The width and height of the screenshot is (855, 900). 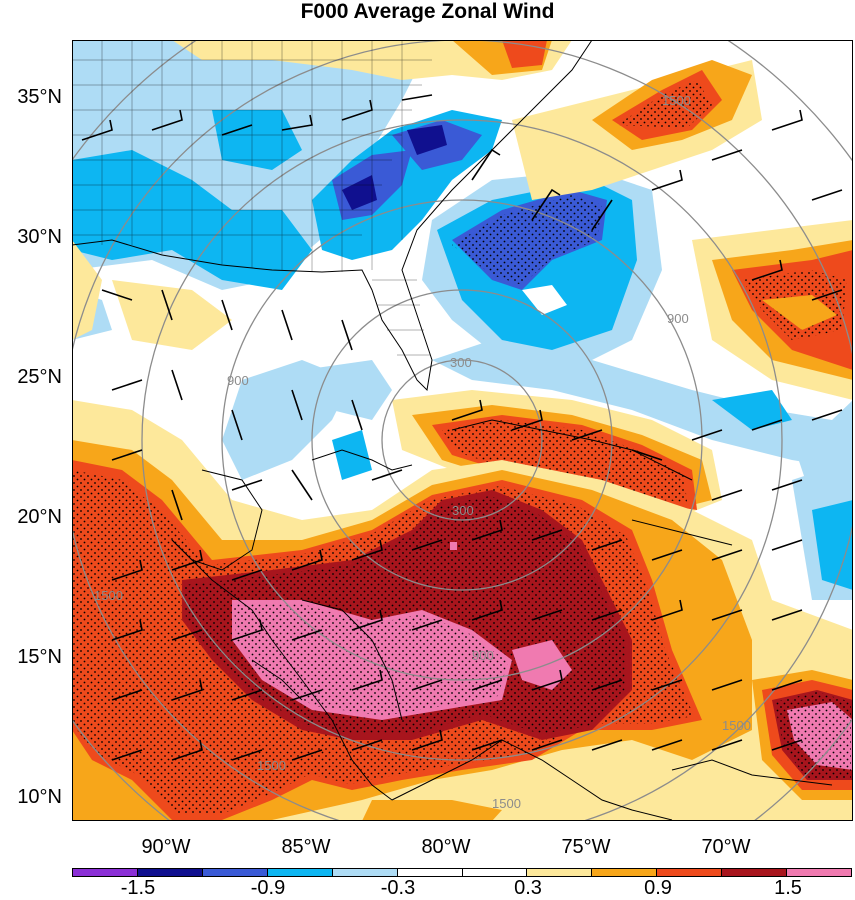 I want to click on lat-label-10n: 10°N, so click(x=39, y=797).